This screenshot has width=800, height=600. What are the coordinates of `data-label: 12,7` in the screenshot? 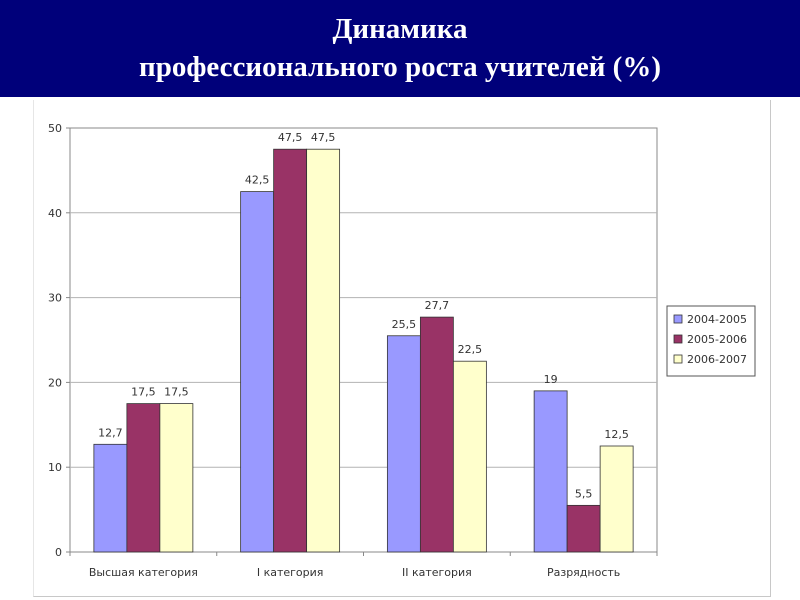 It's located at (110, 432).